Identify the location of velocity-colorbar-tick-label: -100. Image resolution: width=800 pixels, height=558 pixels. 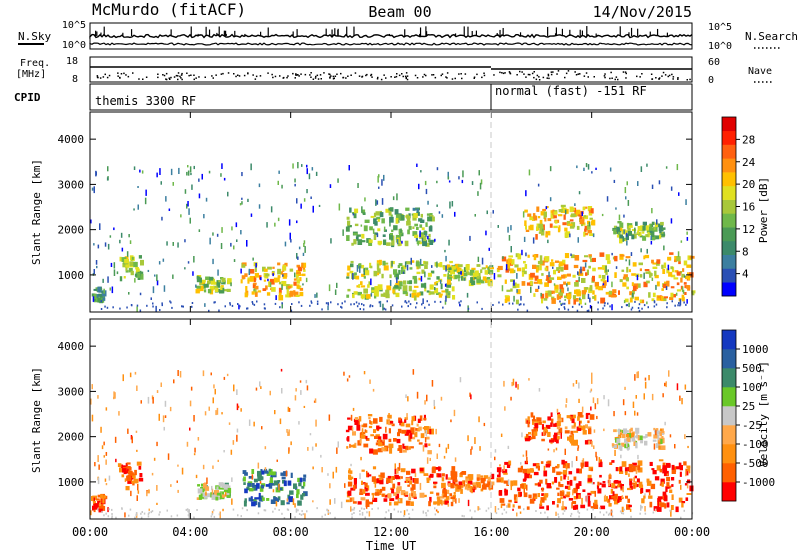
(755, 444).